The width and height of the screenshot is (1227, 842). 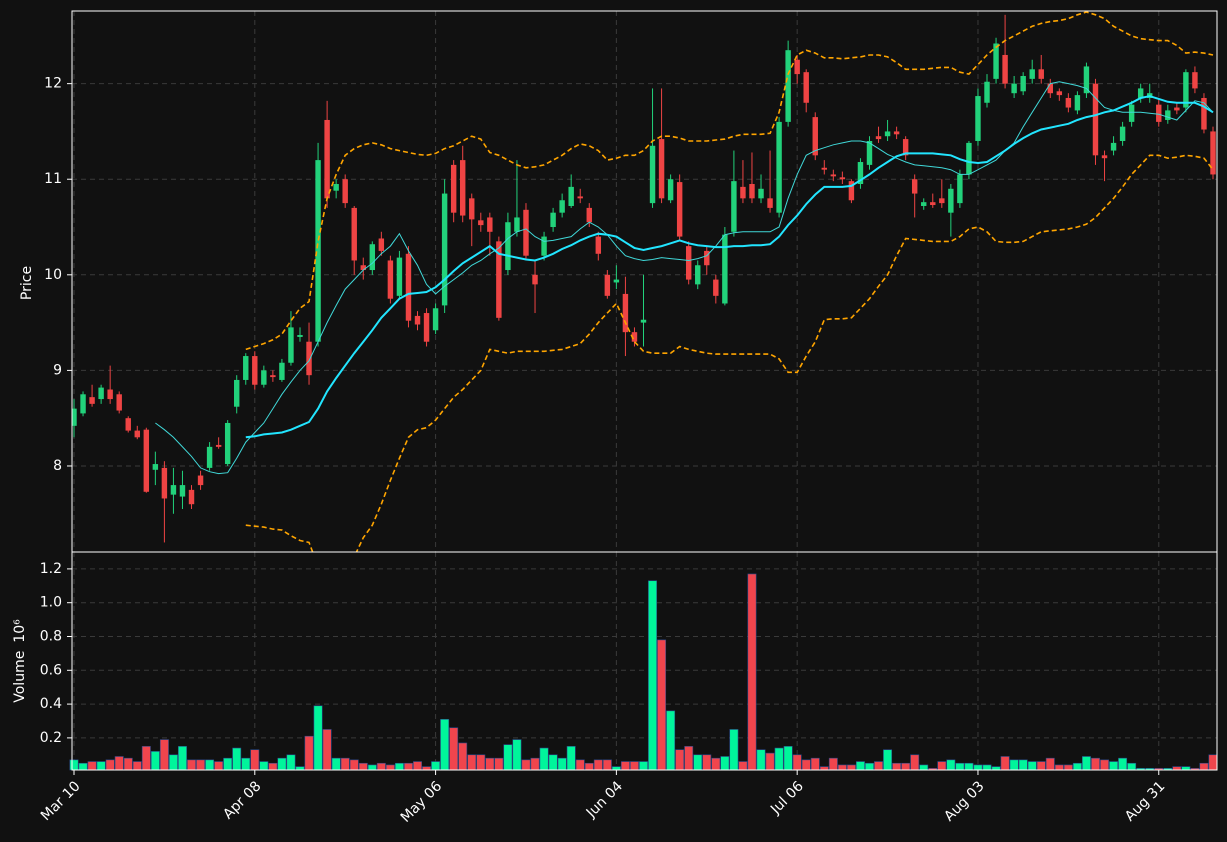 I want to click on y-tick-label: 0.4, so click(x=51, y=704).